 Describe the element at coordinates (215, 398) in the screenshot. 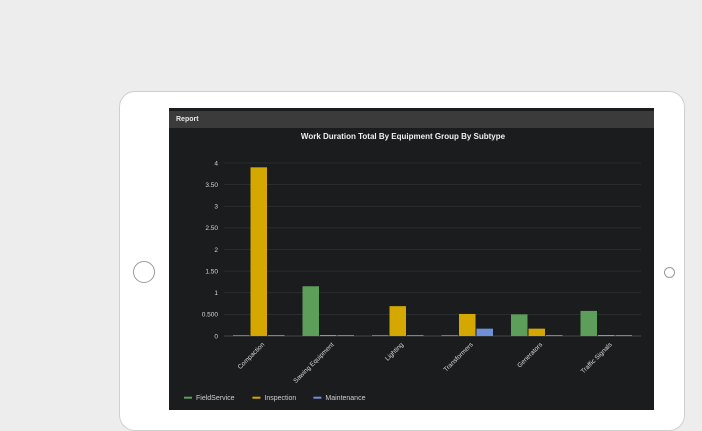

I see `legend-label: FieldService` at that location.